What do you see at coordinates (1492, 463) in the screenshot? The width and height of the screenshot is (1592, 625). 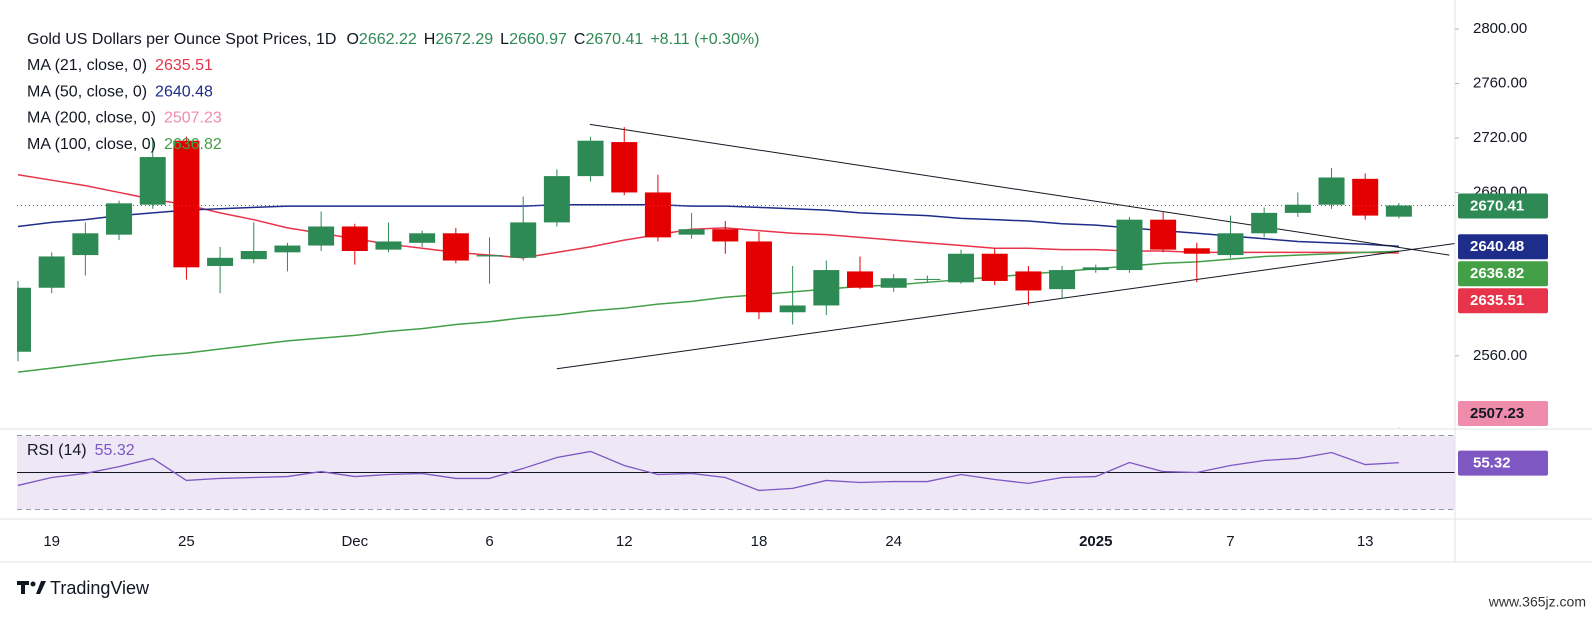 I see `price-tag-label: 55.32` at bounding box center [1492, 463].